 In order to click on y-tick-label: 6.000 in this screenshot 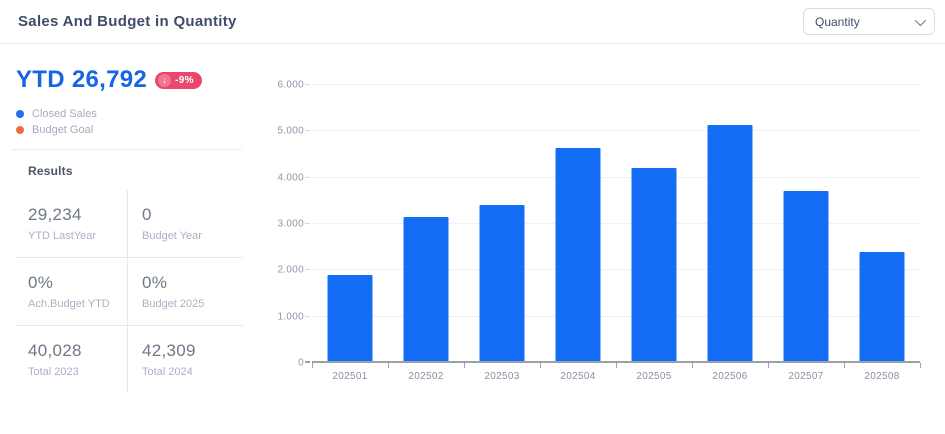, I will do `click(290, 85)`.